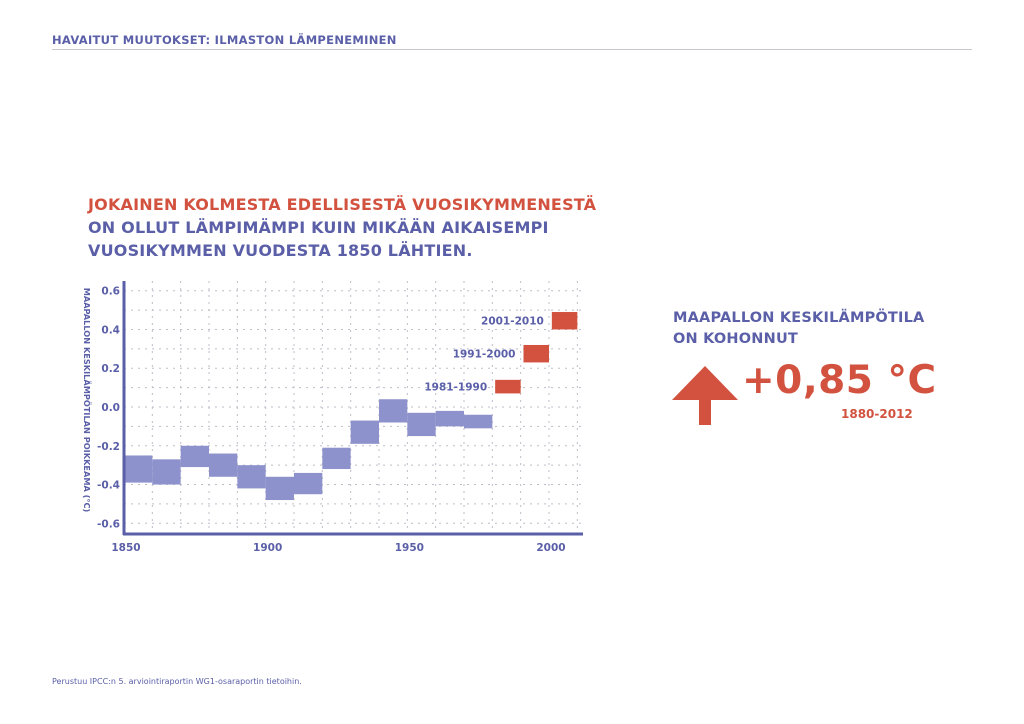  Describe the element at coordinates (267, 548) in the screenshot. I see `x-tick-label: 1900` at that location.